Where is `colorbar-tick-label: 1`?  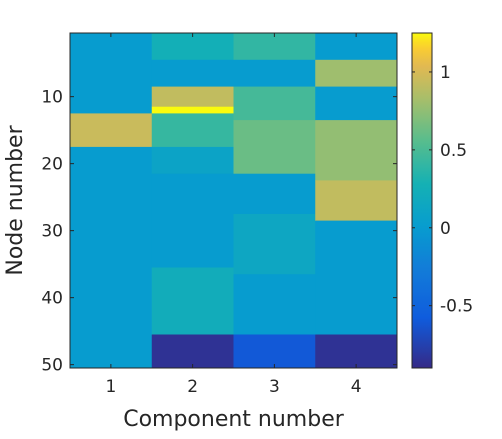
colorbar-tick-label: 1 is located at coordinates (445, 73).